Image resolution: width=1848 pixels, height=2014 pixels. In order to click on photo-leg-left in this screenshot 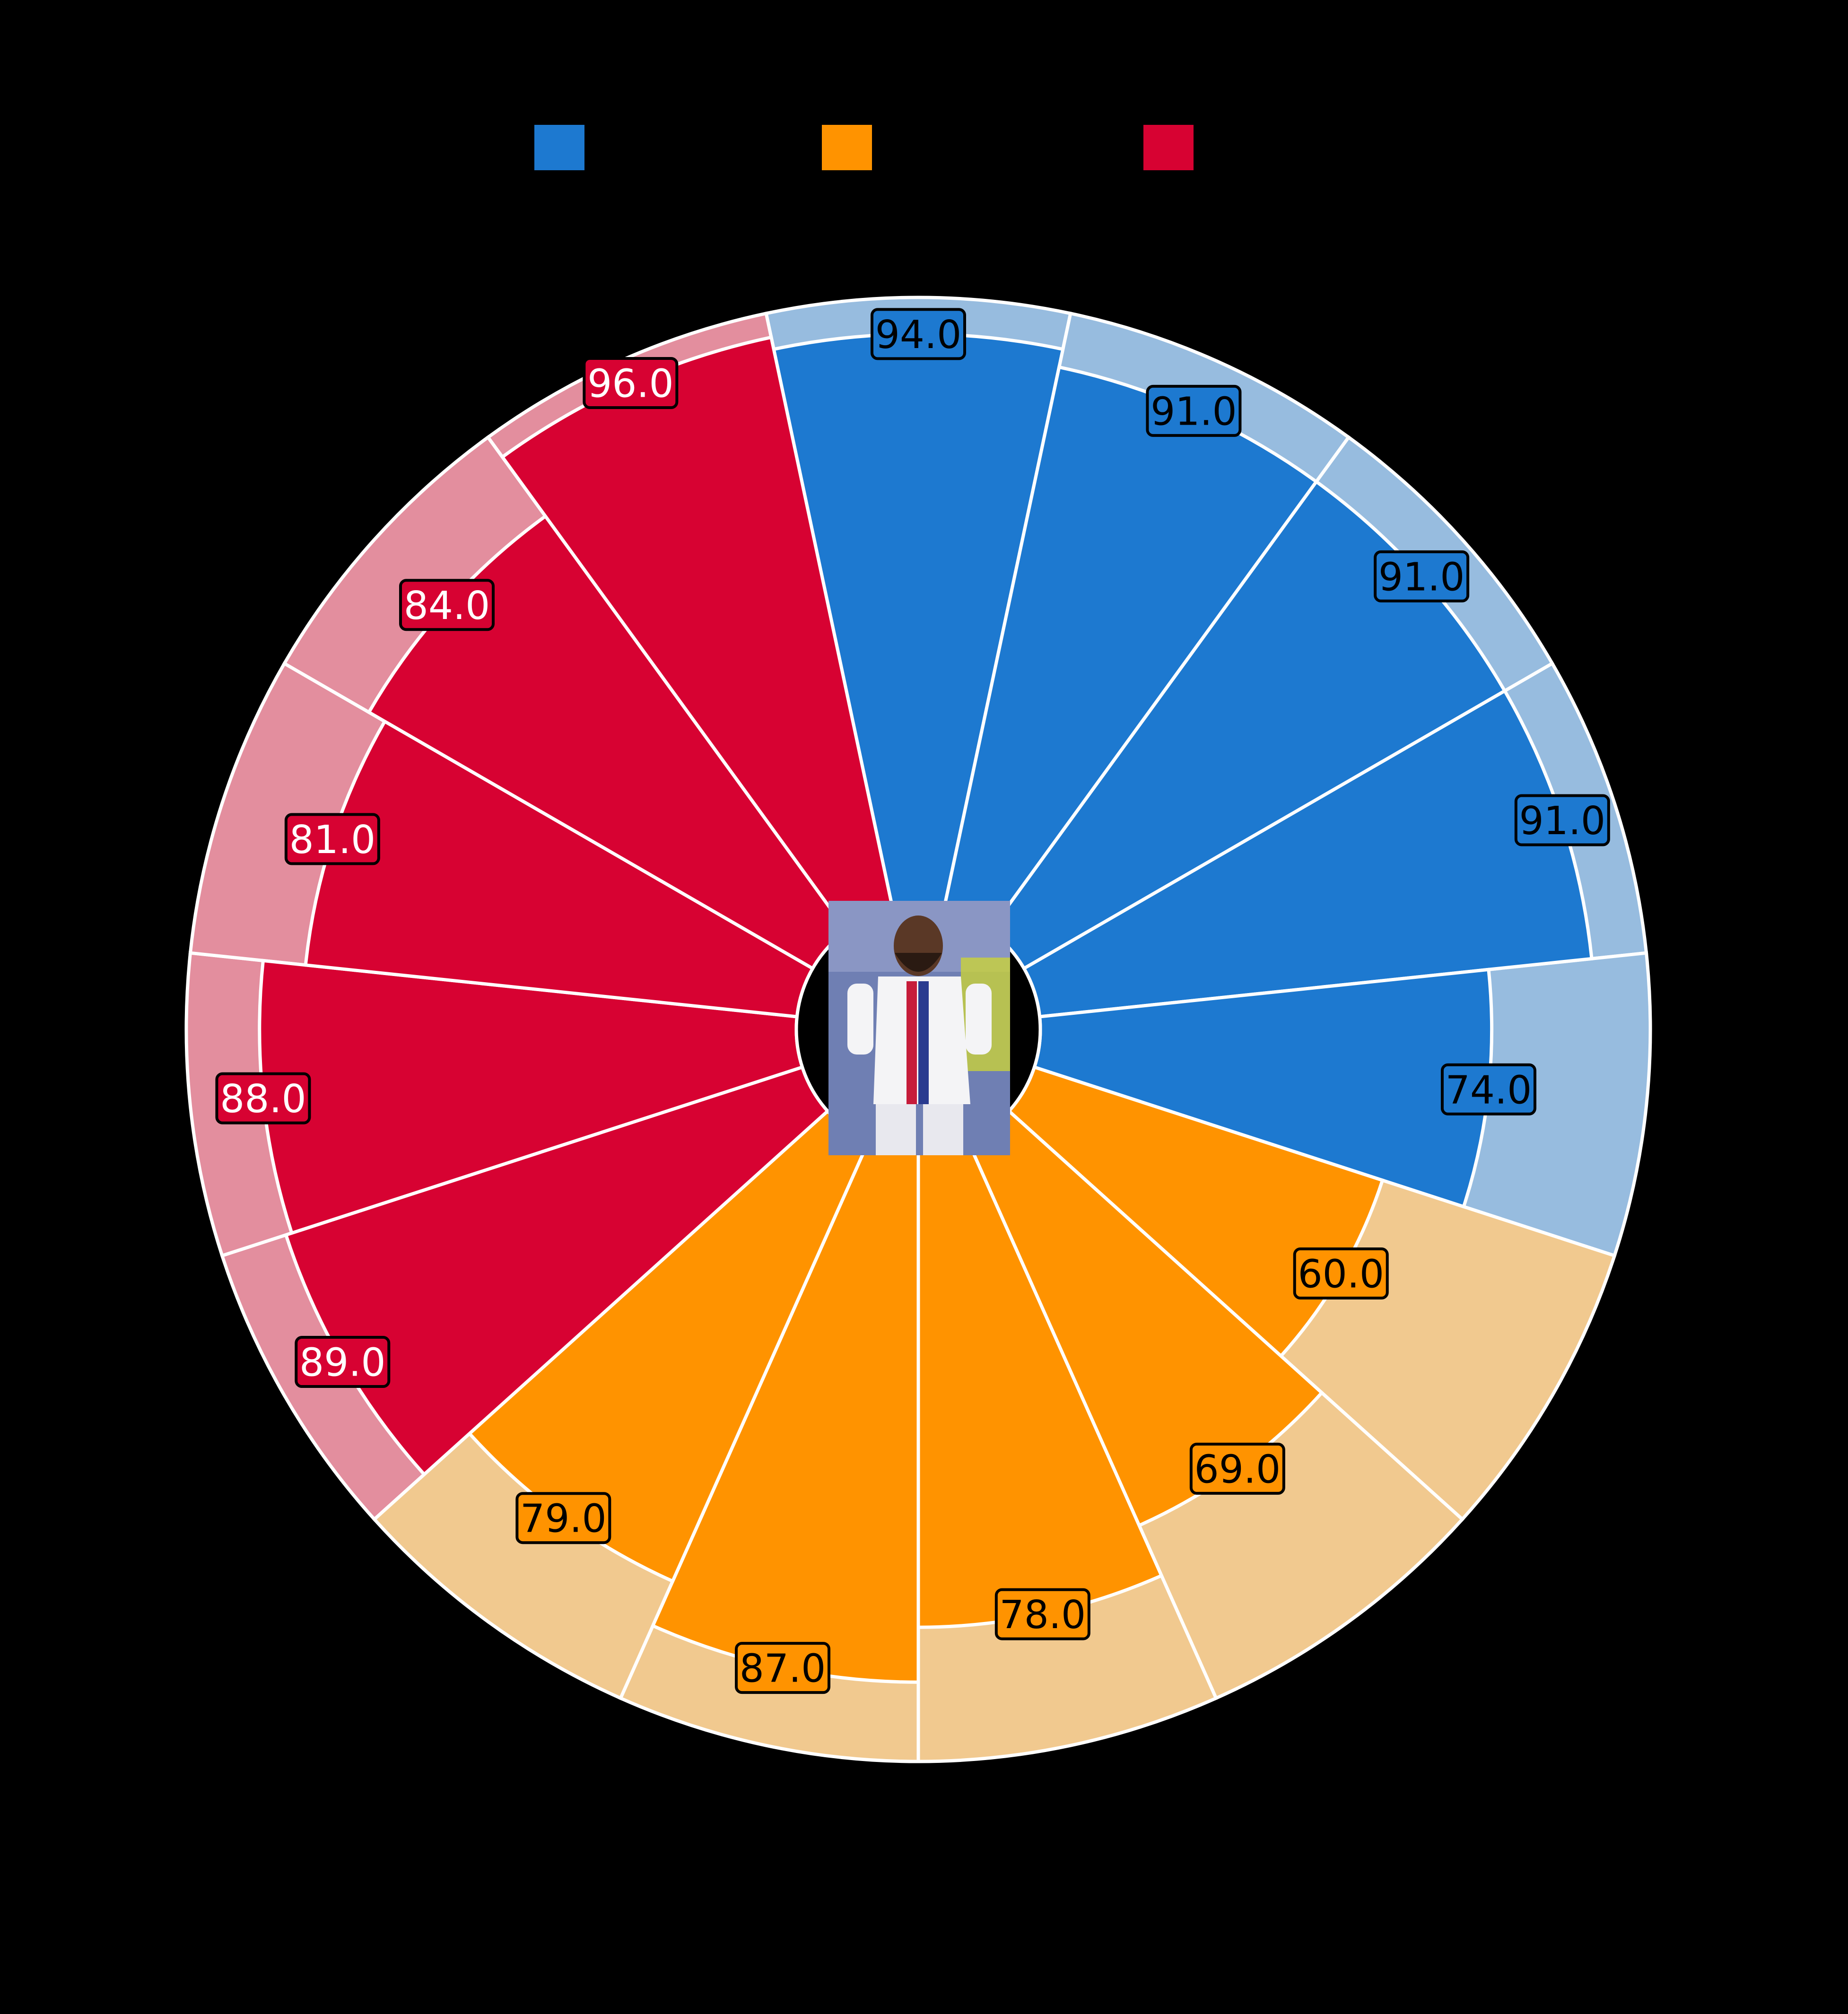, I will do `click(896, 1129)`.